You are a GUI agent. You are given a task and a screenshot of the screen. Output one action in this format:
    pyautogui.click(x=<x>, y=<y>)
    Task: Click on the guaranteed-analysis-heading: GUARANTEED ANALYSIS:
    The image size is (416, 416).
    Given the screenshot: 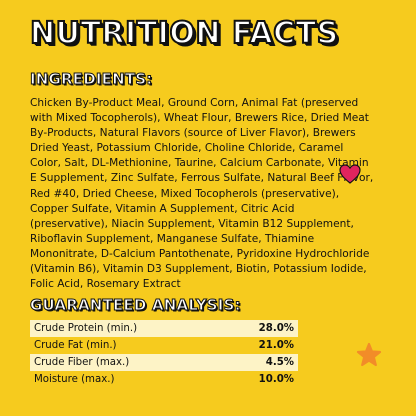 What is the action you would take?
    pyautogui.click(x=136, y=305)
    